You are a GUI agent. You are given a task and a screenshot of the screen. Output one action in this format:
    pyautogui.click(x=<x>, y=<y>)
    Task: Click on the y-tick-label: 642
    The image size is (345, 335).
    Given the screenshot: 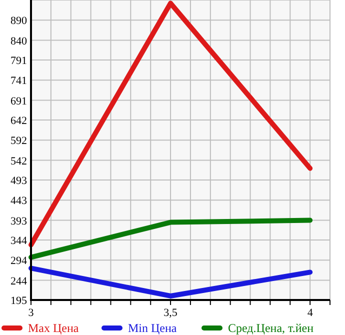 What is the action you would take?
    pyautogui.click(x=18, y=121)
    